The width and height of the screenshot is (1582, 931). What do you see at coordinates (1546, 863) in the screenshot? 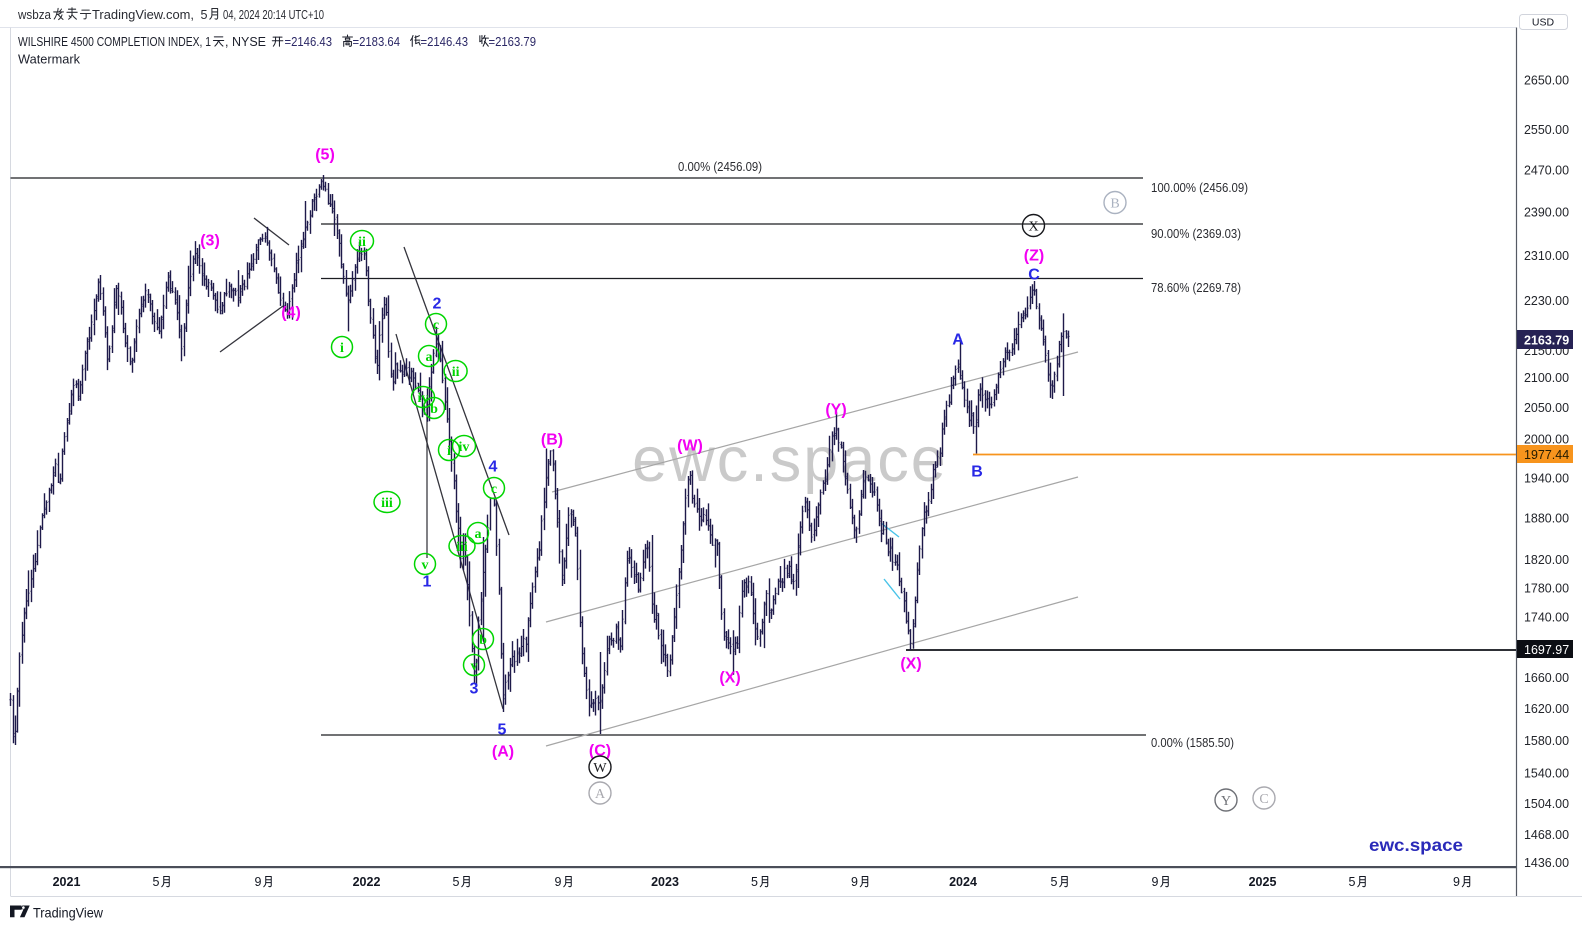
I see `svg-text: 1436.00` at bounding box center [1546, 863].